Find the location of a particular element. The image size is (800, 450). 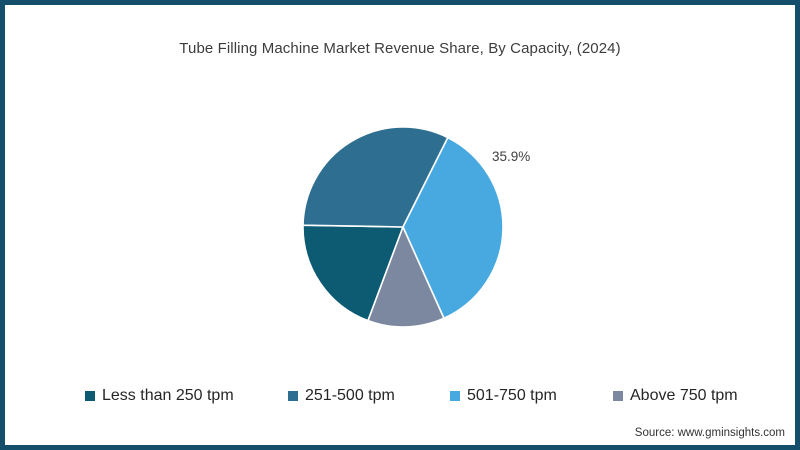

legend-label: Less than 250 tpm is located at coordinates (168, 395).